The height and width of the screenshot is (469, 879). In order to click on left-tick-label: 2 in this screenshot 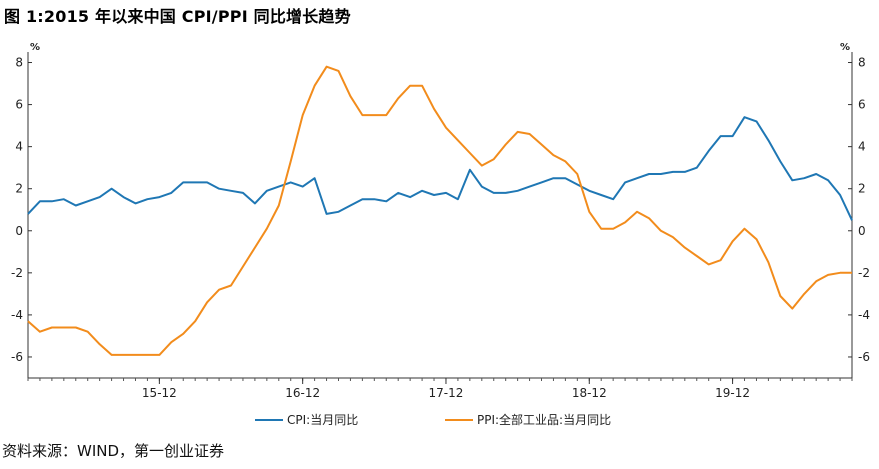, I will do `click(19, 189)`.